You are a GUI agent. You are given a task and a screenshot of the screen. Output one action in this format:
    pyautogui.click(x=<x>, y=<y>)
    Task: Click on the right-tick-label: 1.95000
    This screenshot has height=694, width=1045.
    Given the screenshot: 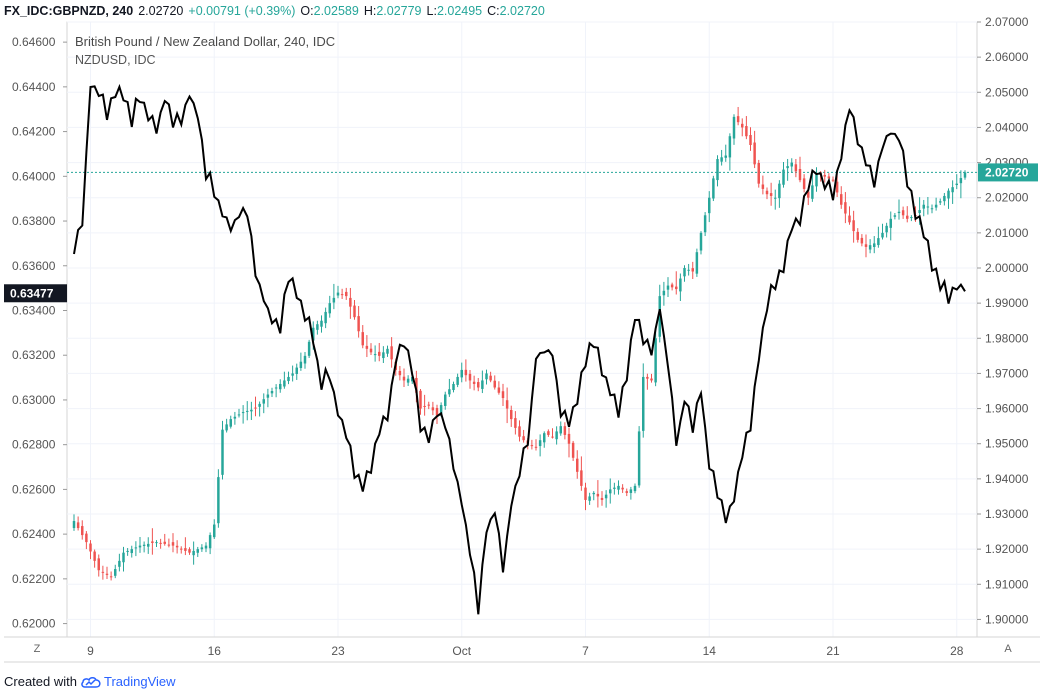 What is the action you would take?
    pyautogui.click(x=1007, y=444)
    